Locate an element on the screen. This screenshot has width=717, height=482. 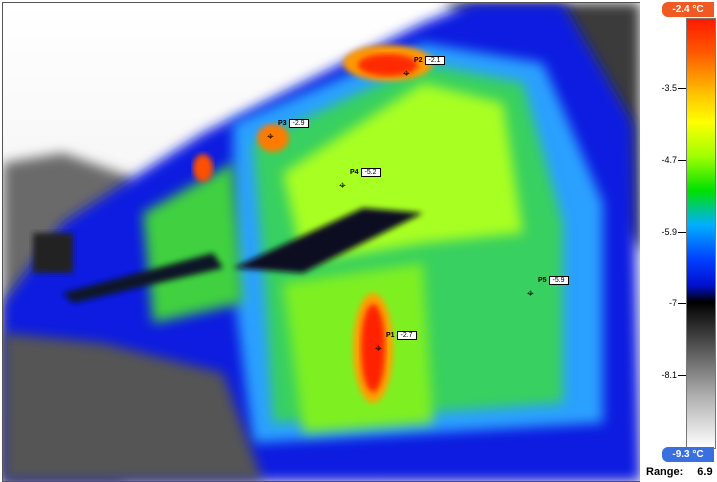
scale-tick: -5.9 is located at coordinates (663, 232).